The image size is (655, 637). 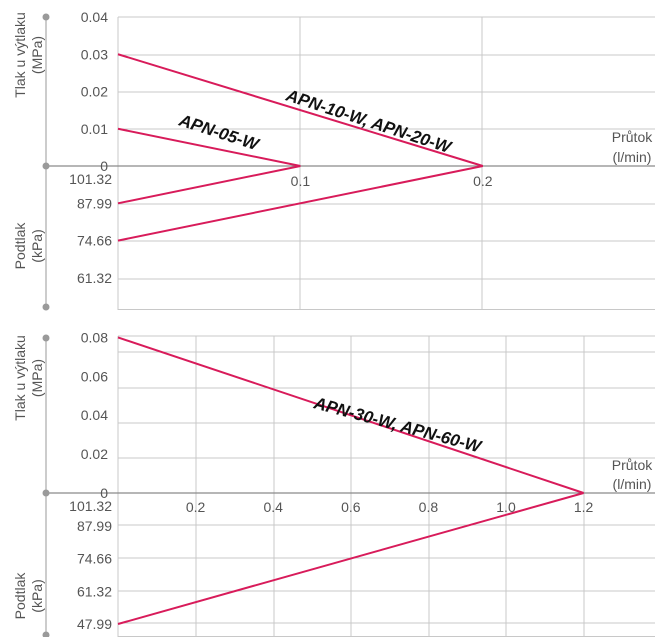 I want to click on y-tick-upper: 0.03, so click(x=94, y=54).